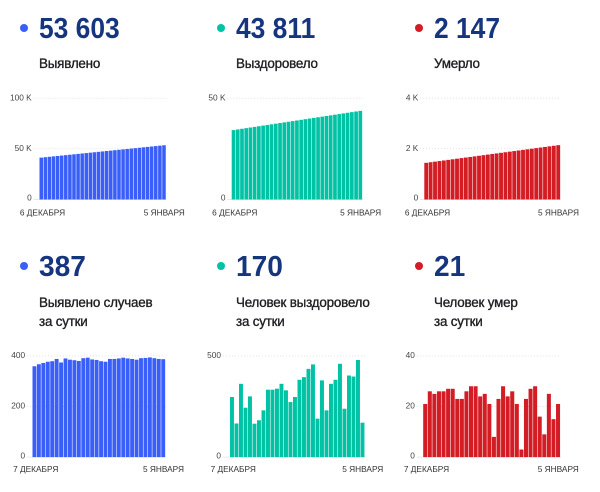 This screenshot has width=600, height=492. What do you see at coordinates (21, 98) in the screenshot?
I see `svg-text: 100 K` at bounding box center [21, 98].